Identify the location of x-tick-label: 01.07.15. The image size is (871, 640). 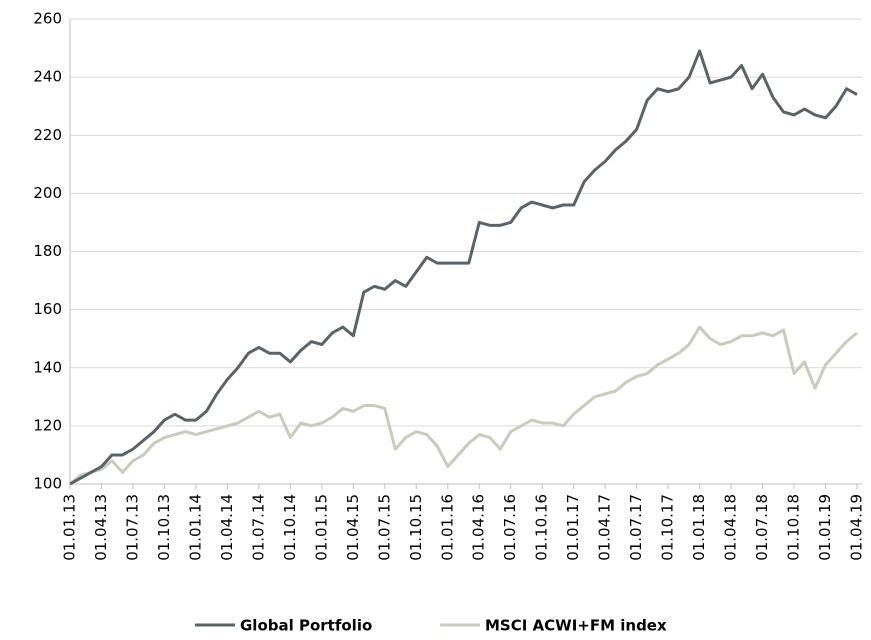
(384, 527).